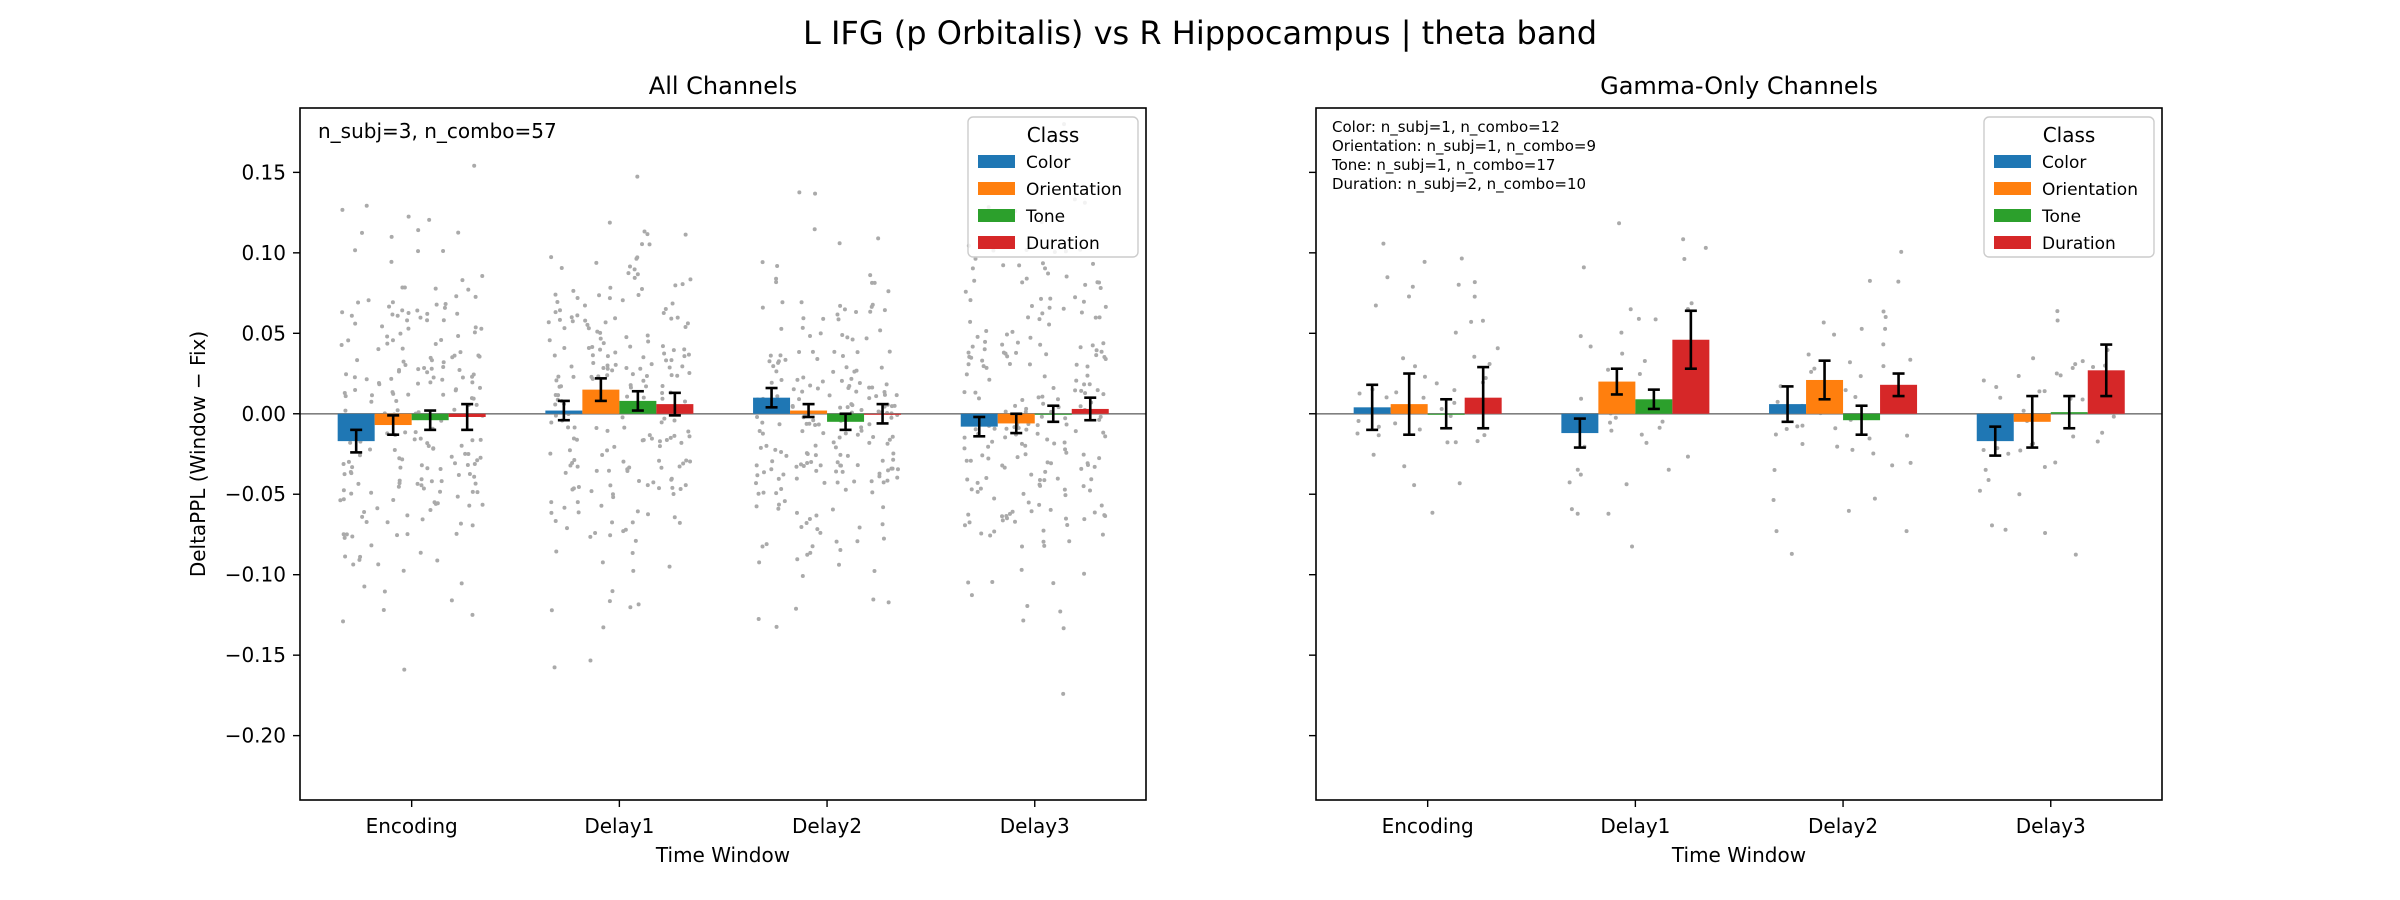  What do you see at coordinates (437, 131) in the screenshot?
I see `annotation-line: n_subj=3, n_combo=57` at bounding box center [437, 131].